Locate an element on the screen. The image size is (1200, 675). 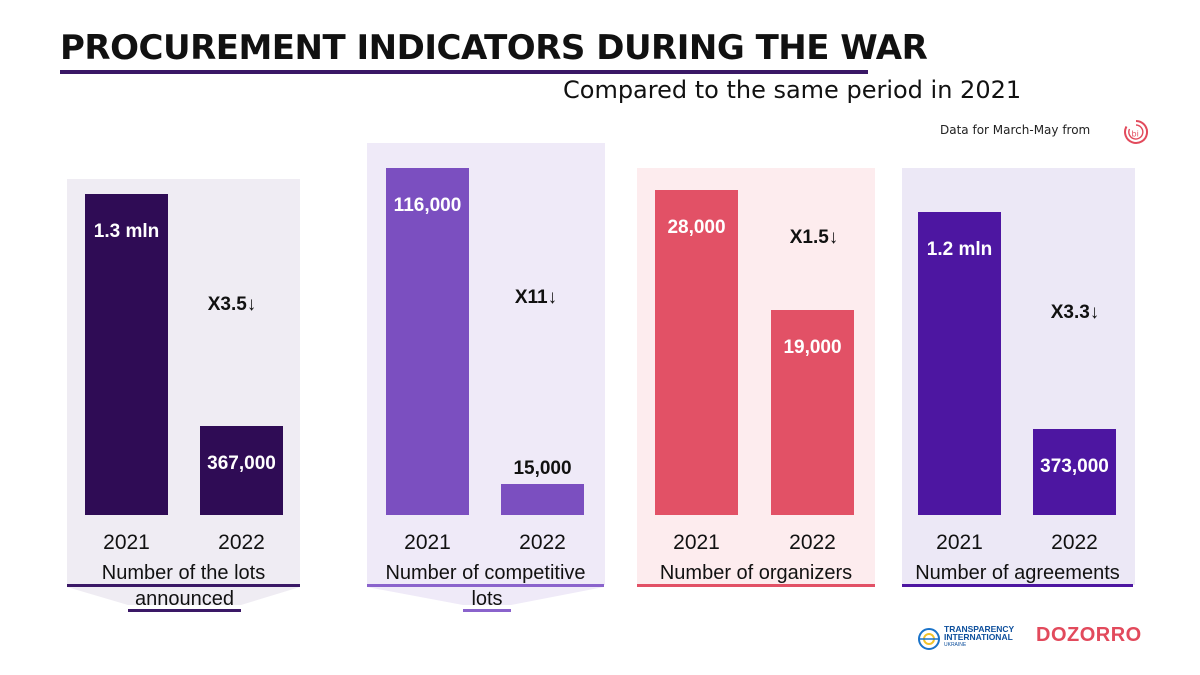
source-logo-icon: bi is located at coordinates (1136, 132).